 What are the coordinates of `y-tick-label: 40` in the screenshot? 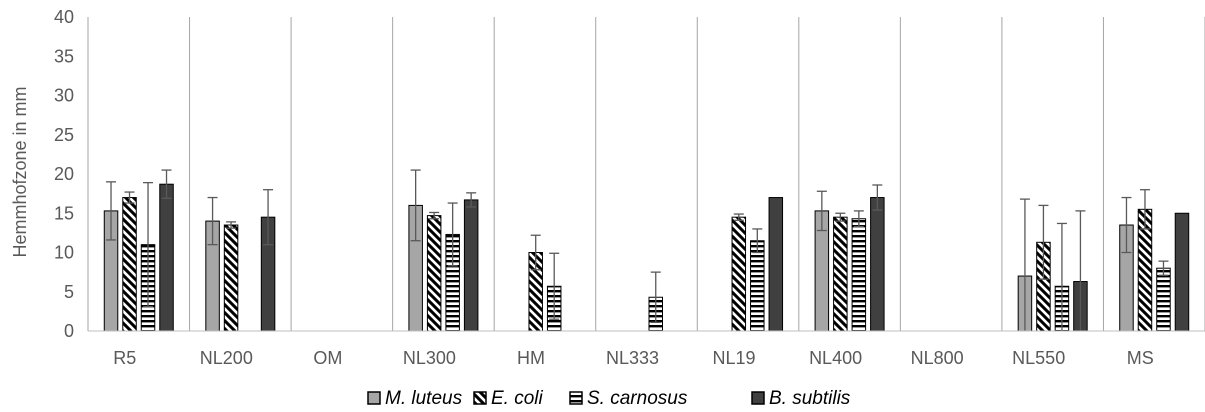 It's located at (64, 17).